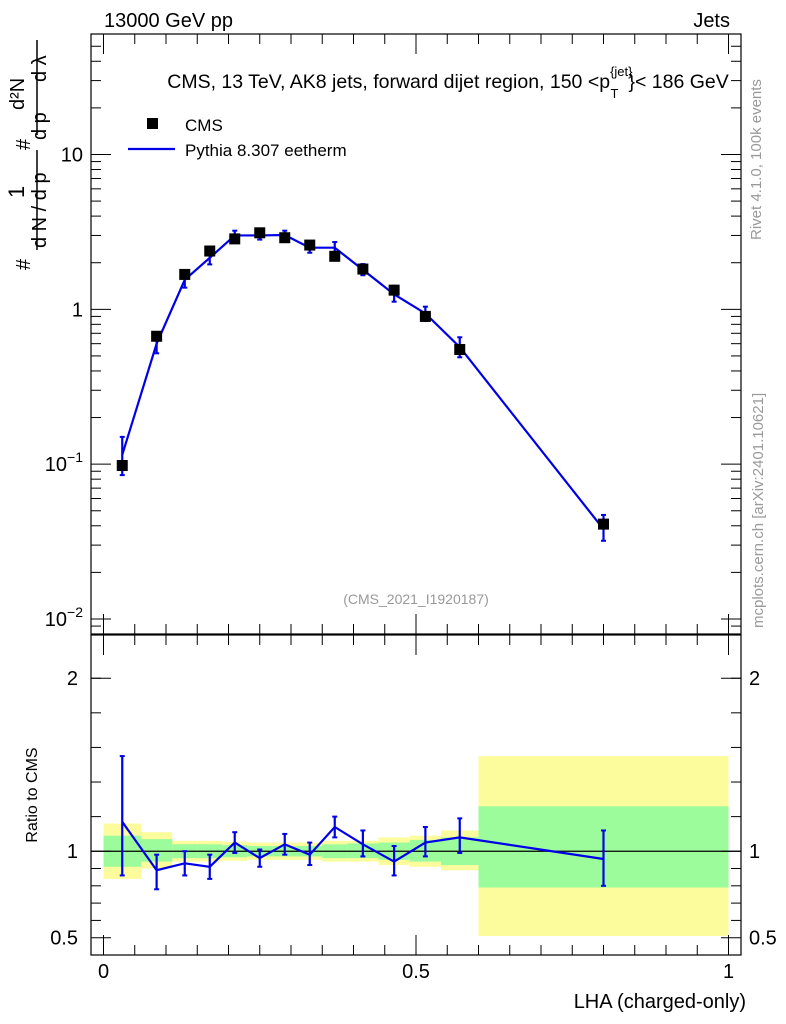 The height and width of the screenshot is (1024, 786). What do you see at coordinates (64, 462) in the screenshot?
I see `main-y-tick-label: 10⁻¹` at bounding box center [64, 462].